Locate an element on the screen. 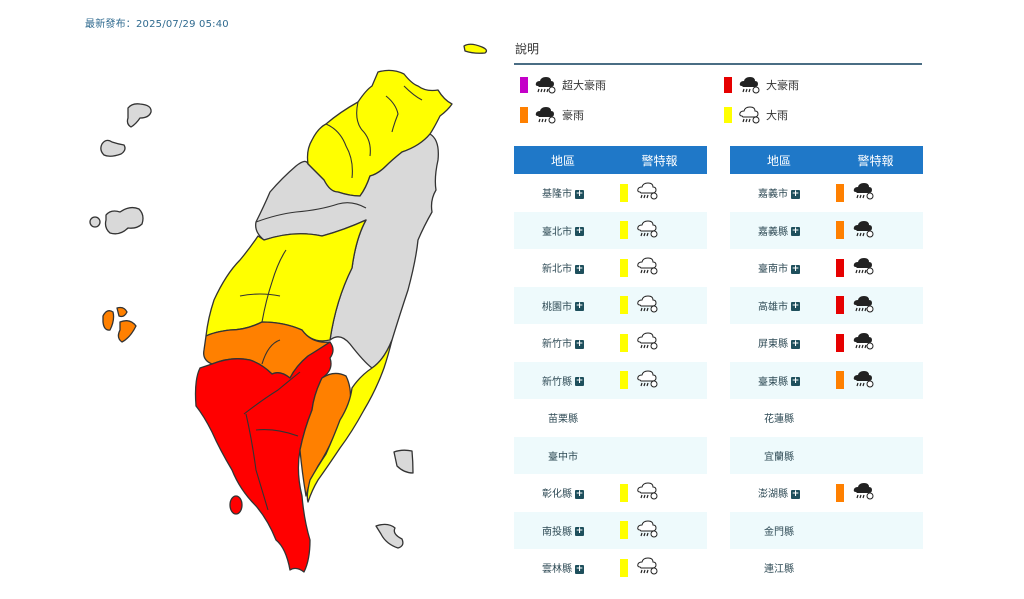 This screenshot has height=599, width=1024. region-cell: 新北市 + is located at coordinates (563, 268).